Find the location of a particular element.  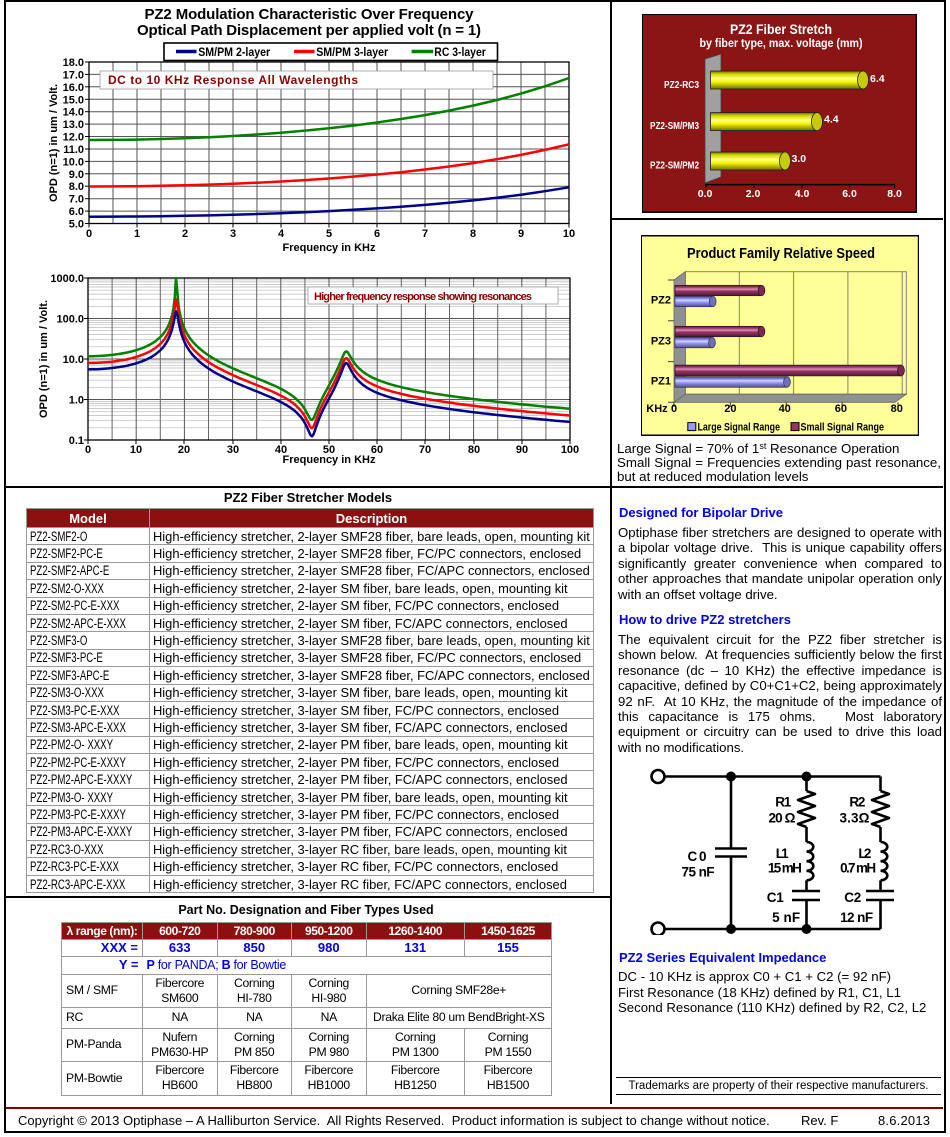

svg-text: 8 is located at coordinates (473, 234).